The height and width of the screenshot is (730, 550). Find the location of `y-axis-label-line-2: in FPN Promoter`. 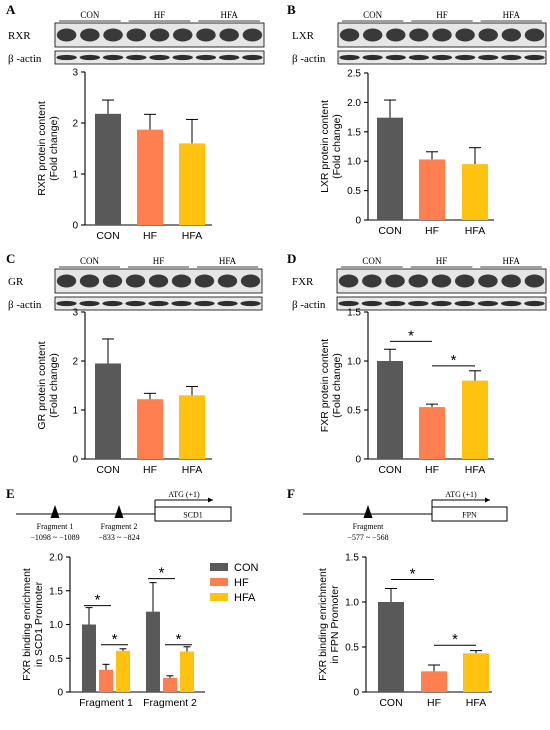

y-axis-label-line-2: in FPN Promoter is located at coordinates (335, 624).